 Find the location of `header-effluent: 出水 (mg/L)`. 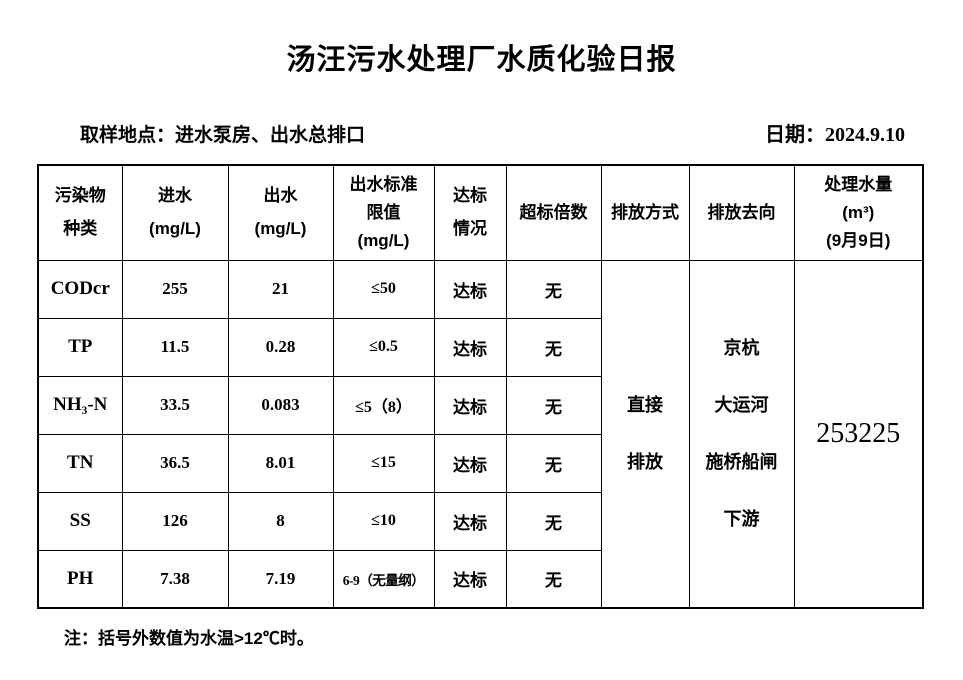

header-effluent: 出水 (mg/L) is located at coordinates (280, 212).